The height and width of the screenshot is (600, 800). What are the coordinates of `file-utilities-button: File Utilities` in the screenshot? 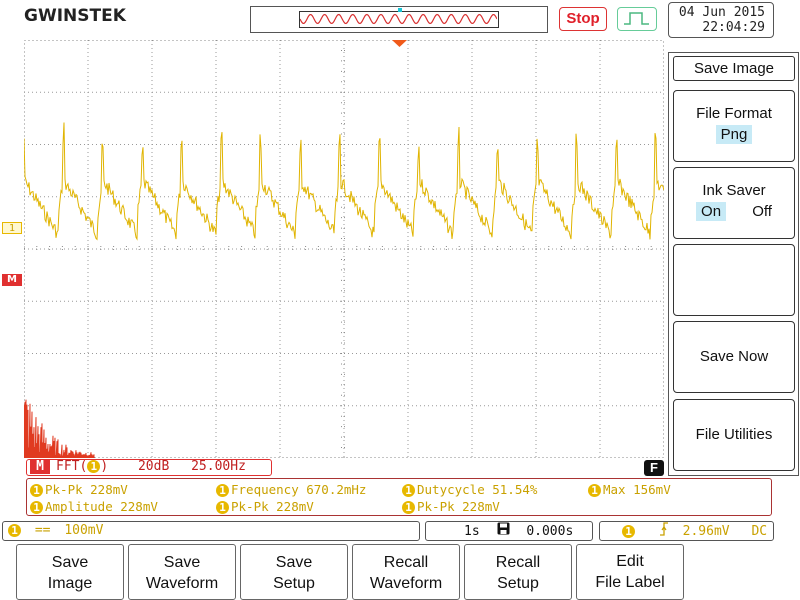 It's located at (734, 435).